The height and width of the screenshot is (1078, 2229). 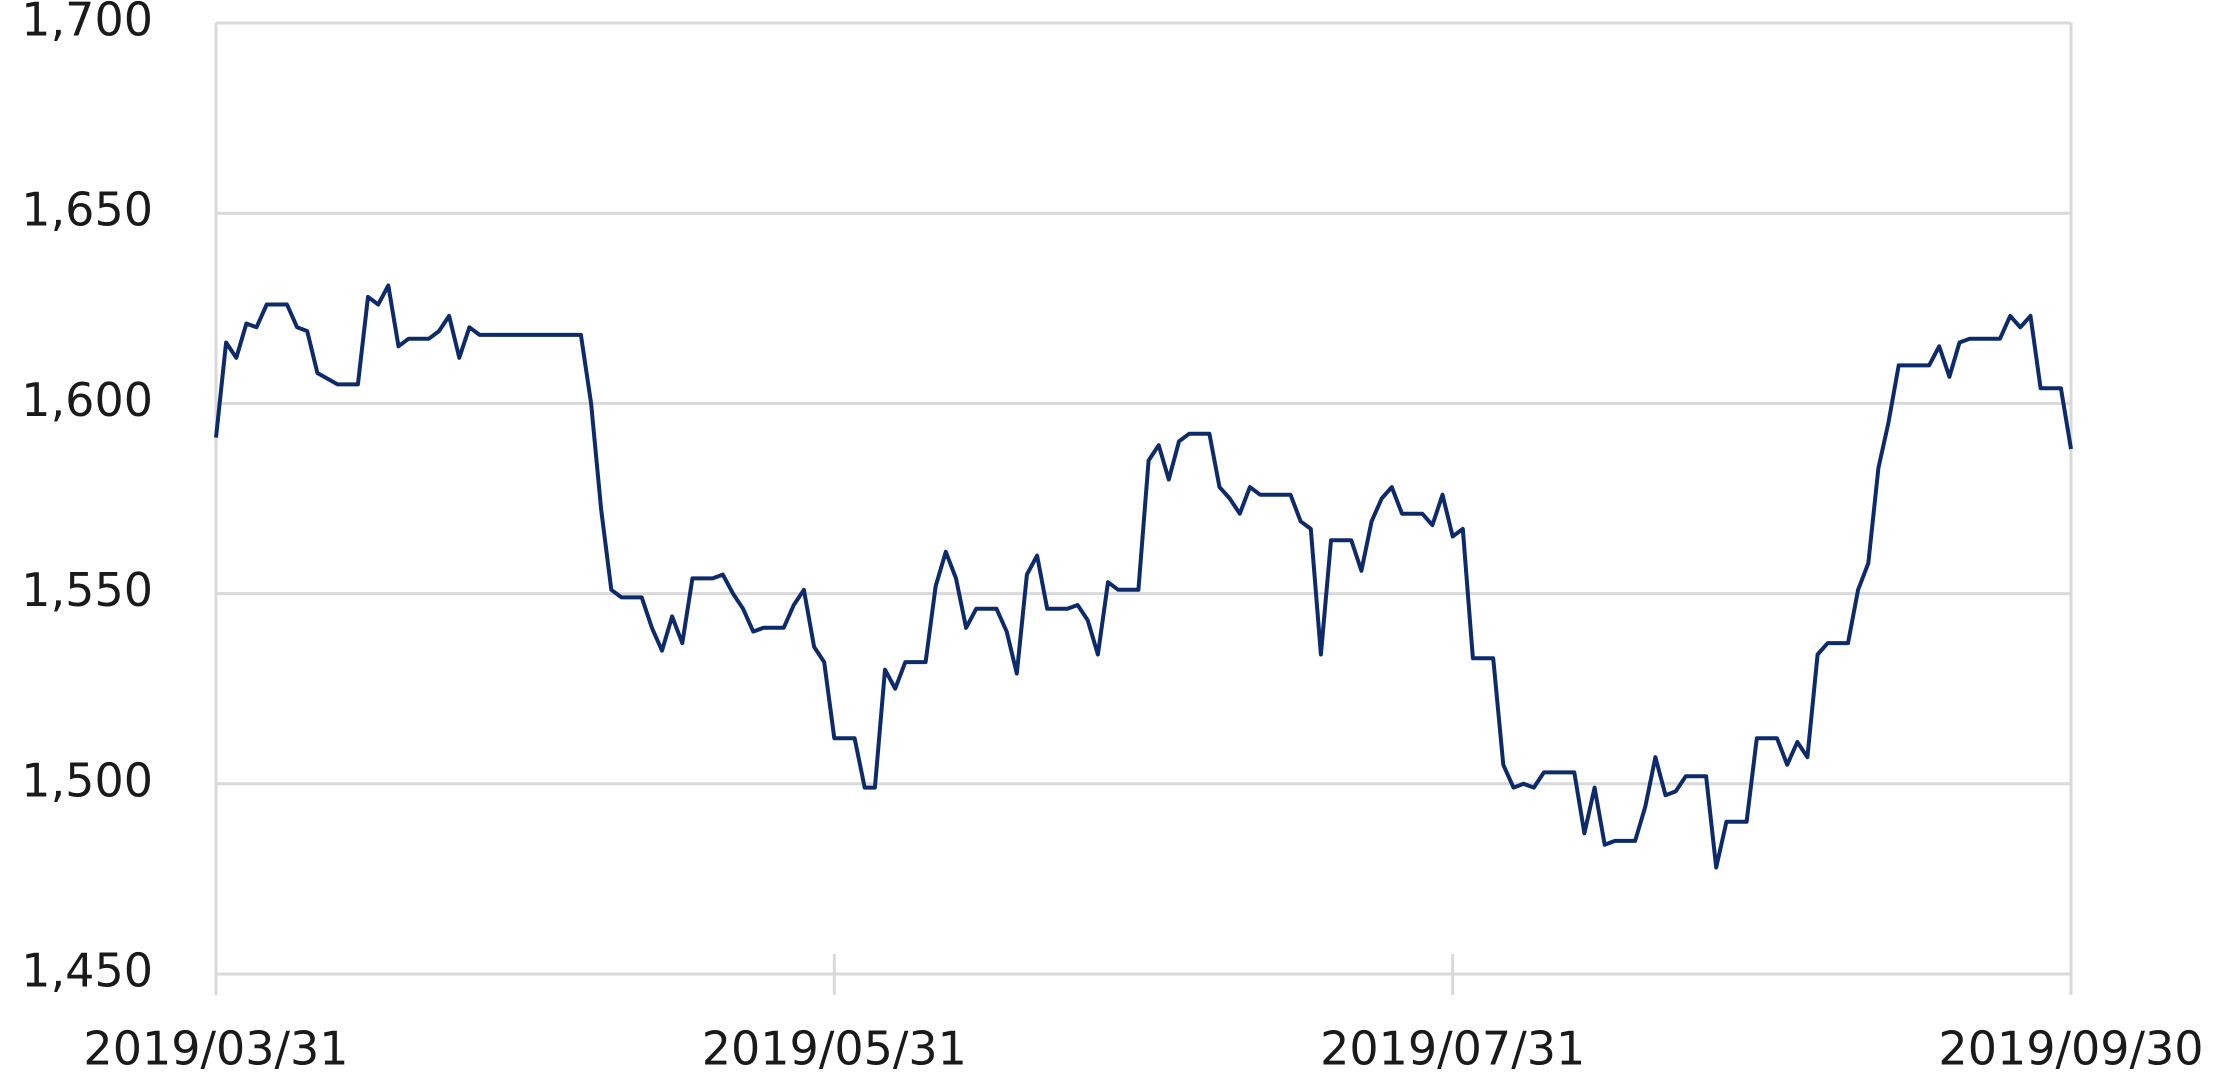 I want to click on x-tick-label: 2019/09/30, so click(x=2070, y=1049).